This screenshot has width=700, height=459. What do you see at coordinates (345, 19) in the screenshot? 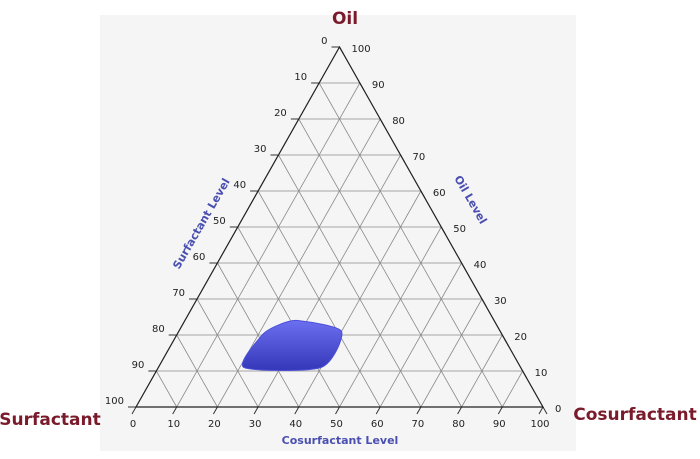
I see `vertex-label: Oil` at bounding box center [345, 19].